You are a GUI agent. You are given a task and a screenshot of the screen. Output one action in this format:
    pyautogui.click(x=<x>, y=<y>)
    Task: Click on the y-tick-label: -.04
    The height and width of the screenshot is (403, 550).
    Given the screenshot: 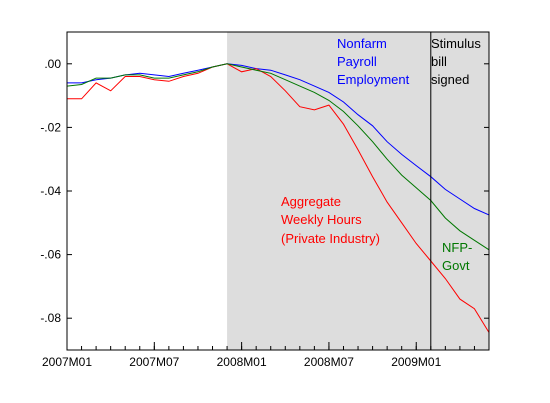 What is the action you would take?
    pyautogui.click(x=50, y=191)
    